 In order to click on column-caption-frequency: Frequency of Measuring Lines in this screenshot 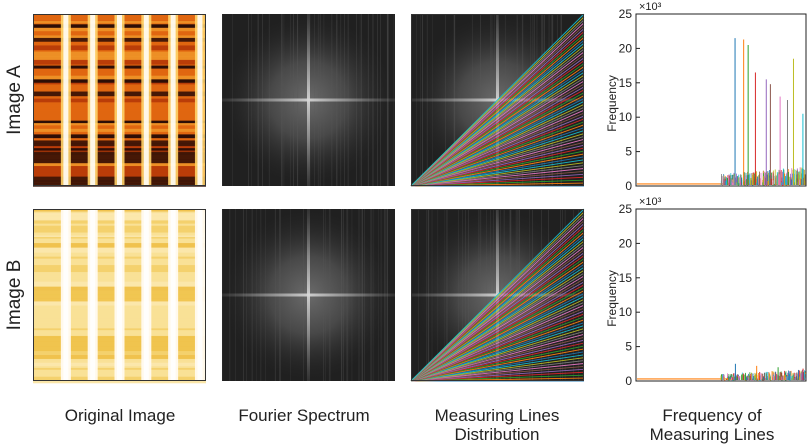, I will do `click(712, 425)`.